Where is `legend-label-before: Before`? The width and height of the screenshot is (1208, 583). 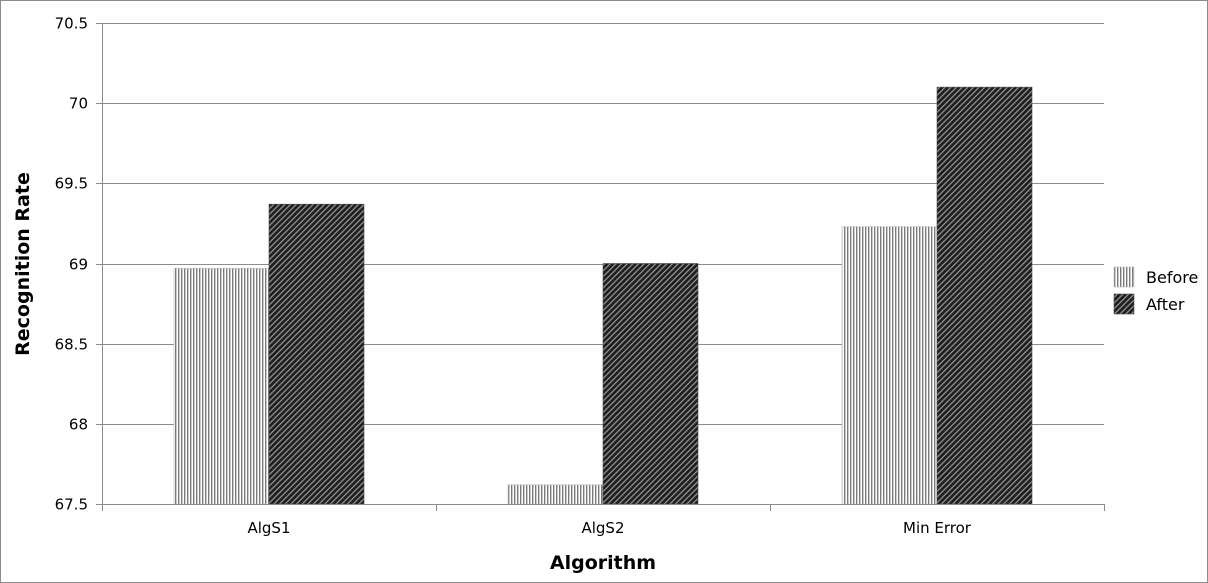
legend-label-before: Before is located at coordinates (1172, 277).